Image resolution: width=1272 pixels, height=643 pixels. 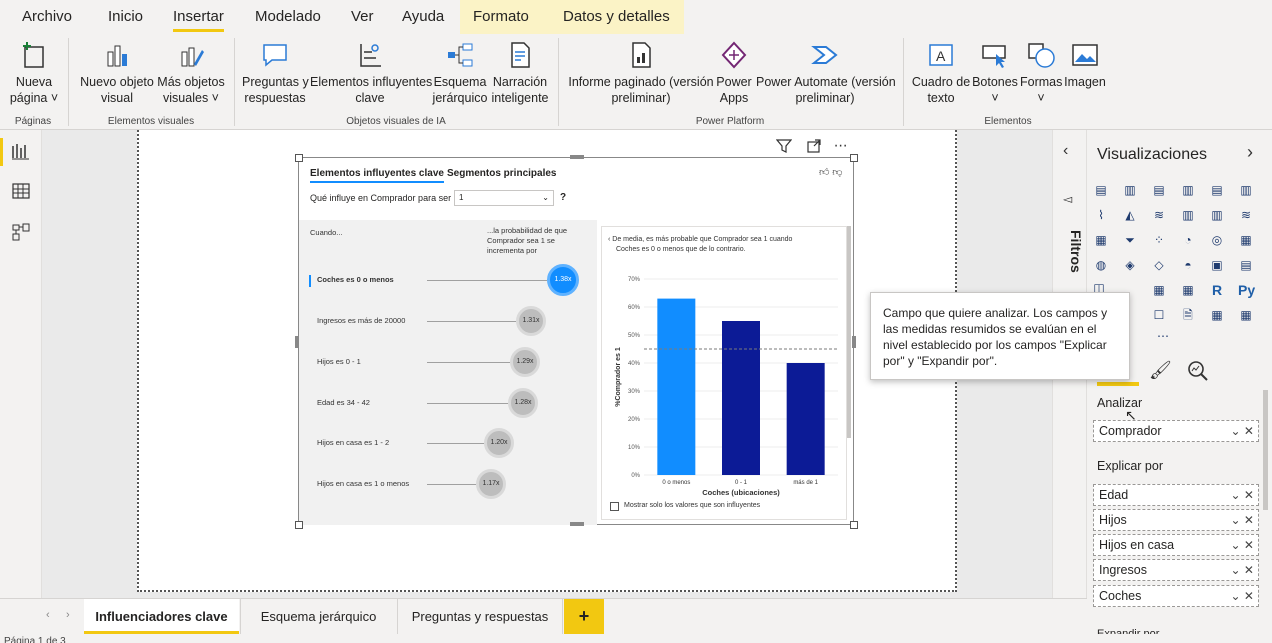 What do you see at coordinates (614, 506) in the screenshot?
I see `influential-checkbox` at bounding box center [614, 506].